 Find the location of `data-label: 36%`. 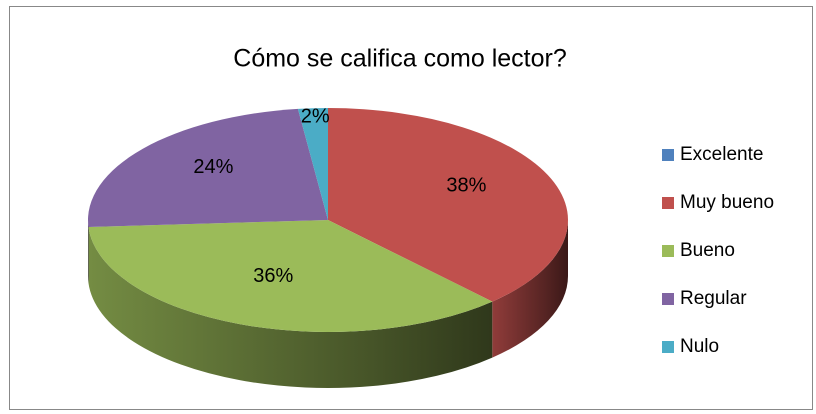

data-label: 36% is located at coordinates (273, 276).